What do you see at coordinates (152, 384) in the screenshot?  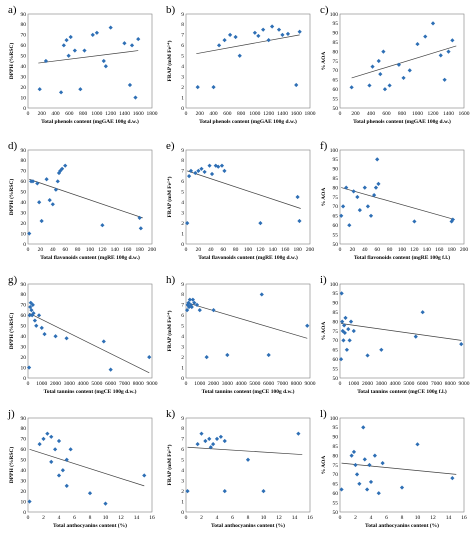 I see `x-tick-label: 9000` at bounding box center [152, 384].